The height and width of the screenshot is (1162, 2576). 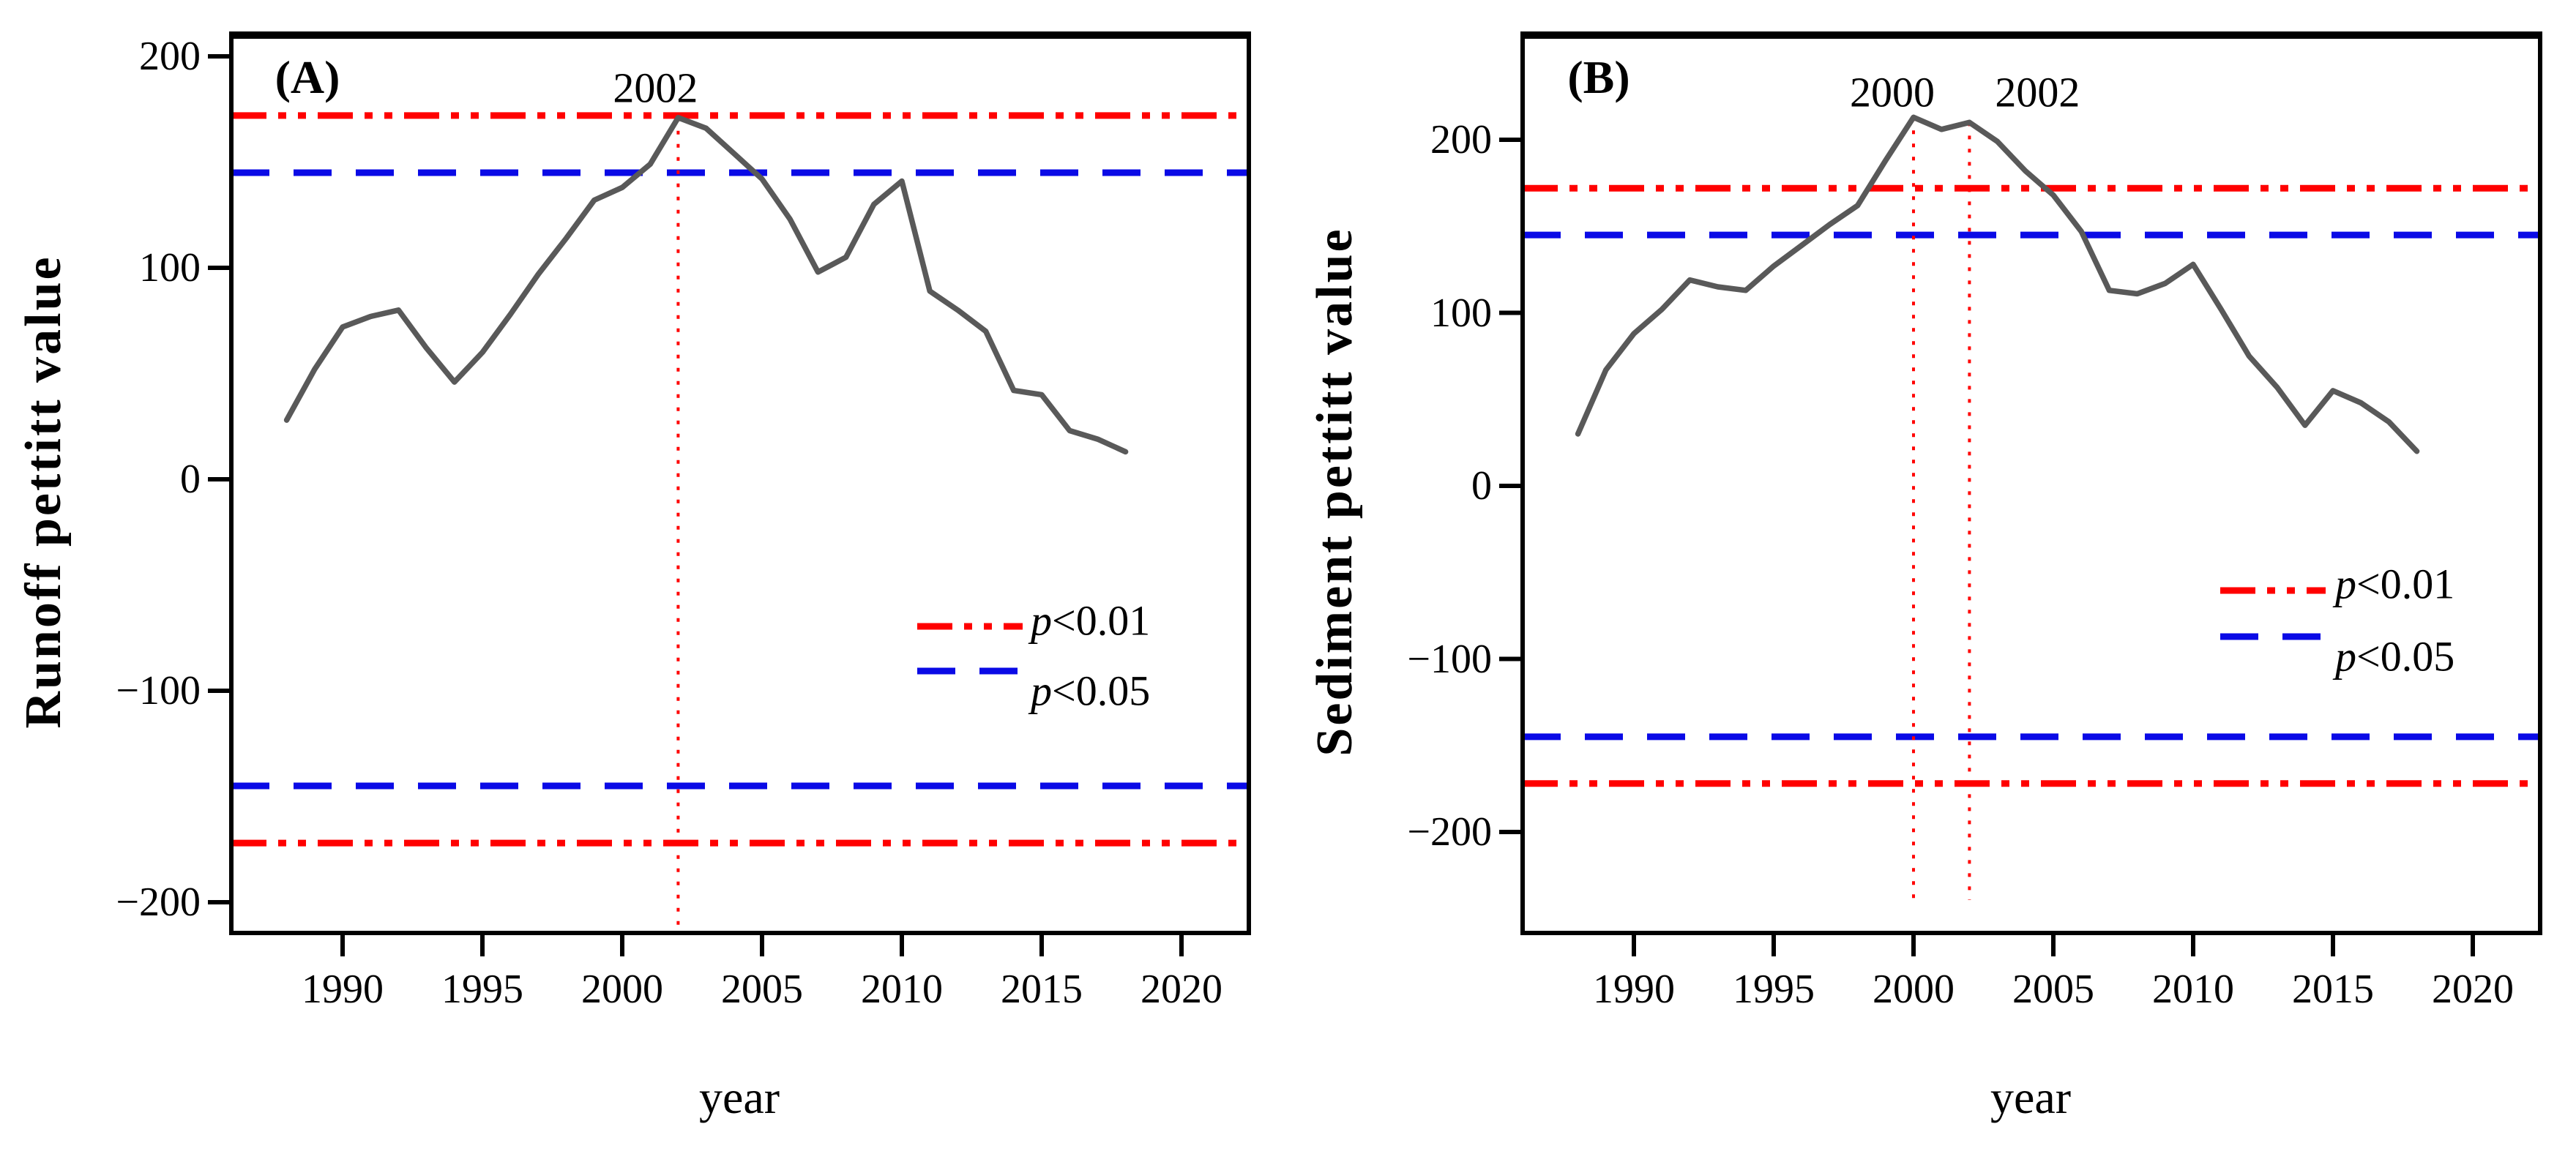 I want to click on x-tick-label-1995-a: 1995, so click(x=482, y=990).